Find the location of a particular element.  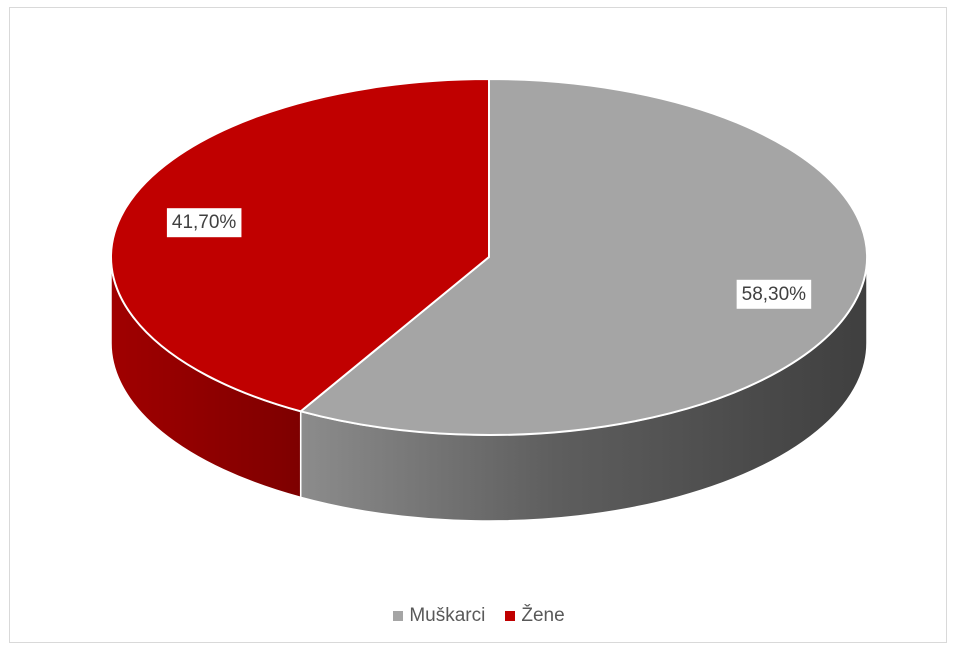

legend-item-muskarci: Muškarci is located at coordinates (439, 616).